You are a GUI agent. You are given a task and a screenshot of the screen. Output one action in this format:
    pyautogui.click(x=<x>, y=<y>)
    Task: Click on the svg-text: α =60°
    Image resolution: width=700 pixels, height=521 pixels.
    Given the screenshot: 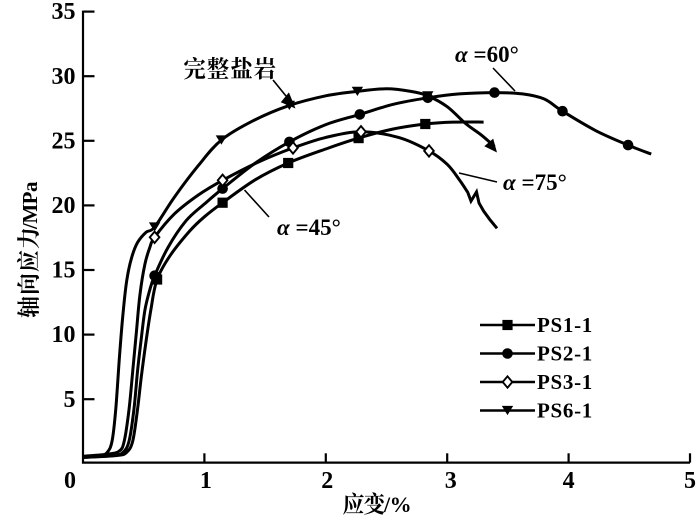 What is the action you would take?
    pyautogui.click(x=487, y=54)
    